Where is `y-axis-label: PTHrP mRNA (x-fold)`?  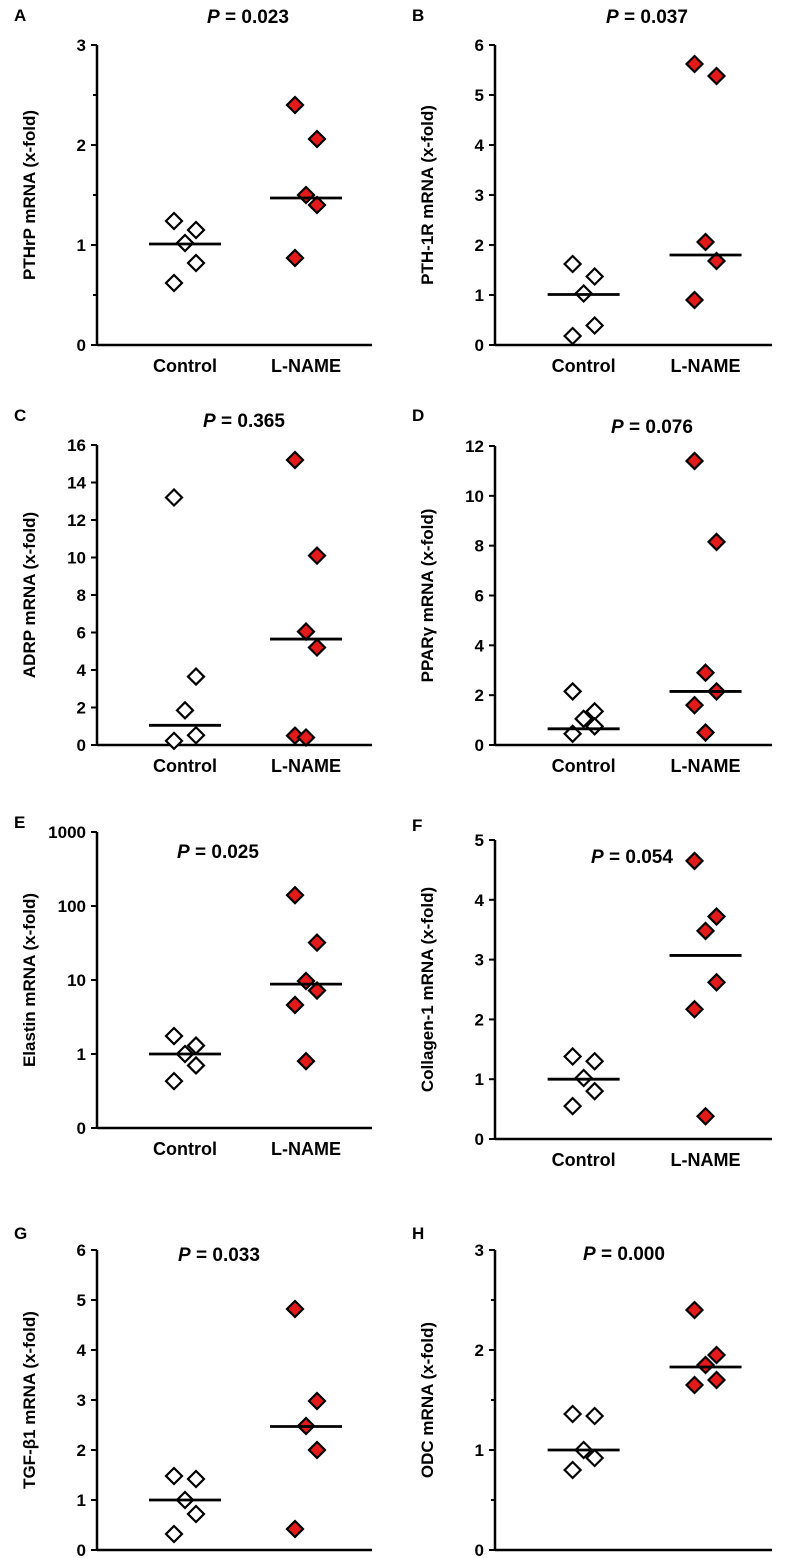
y-axis-label: PTHrP mRNA (x-fold) is located at coordinates (29, 195).